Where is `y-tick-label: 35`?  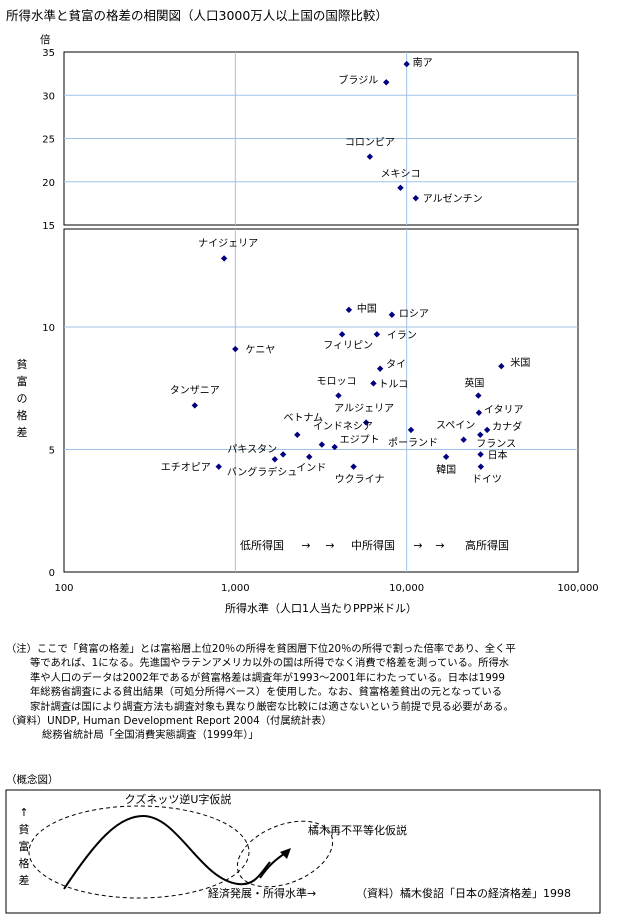 y-tick-label: 35 is located at coordinates (48, 53).